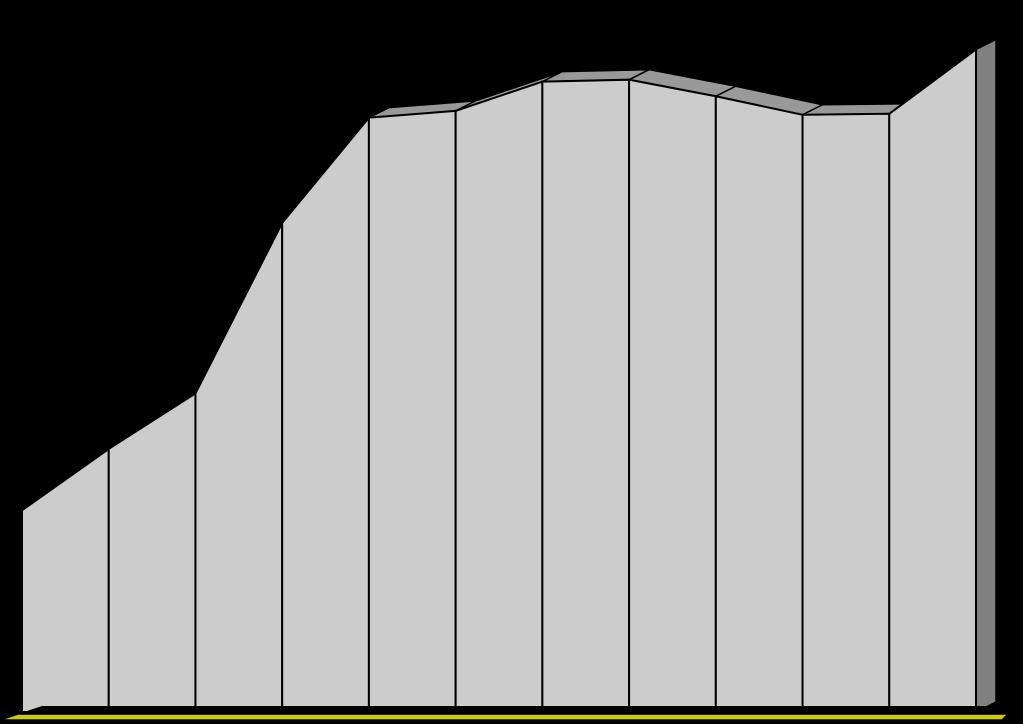  What do you see at coordinates (505, 717) in the screenshot?
I see `floor-plane` at bounding box center [505, 717].